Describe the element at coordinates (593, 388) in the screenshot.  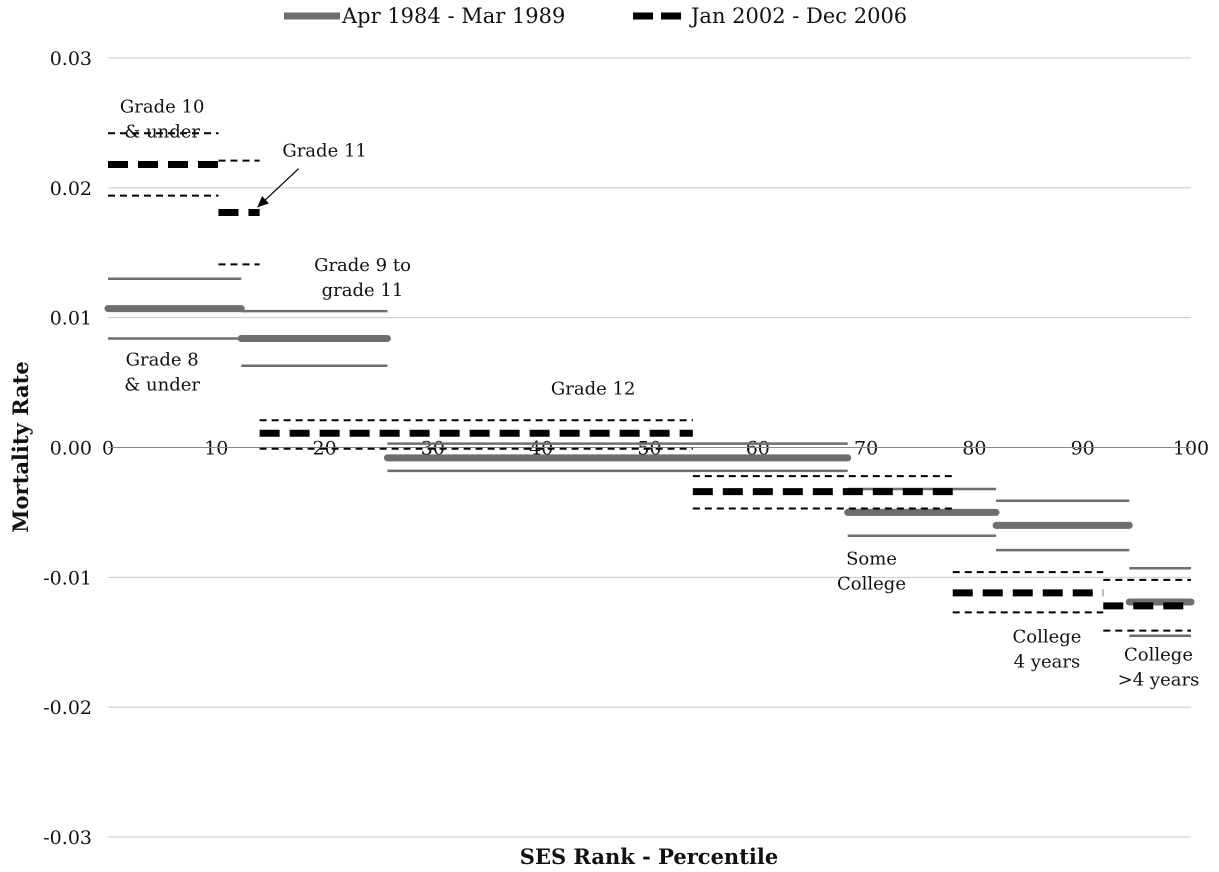
I see `annotation-label: Grade 12` at that location.